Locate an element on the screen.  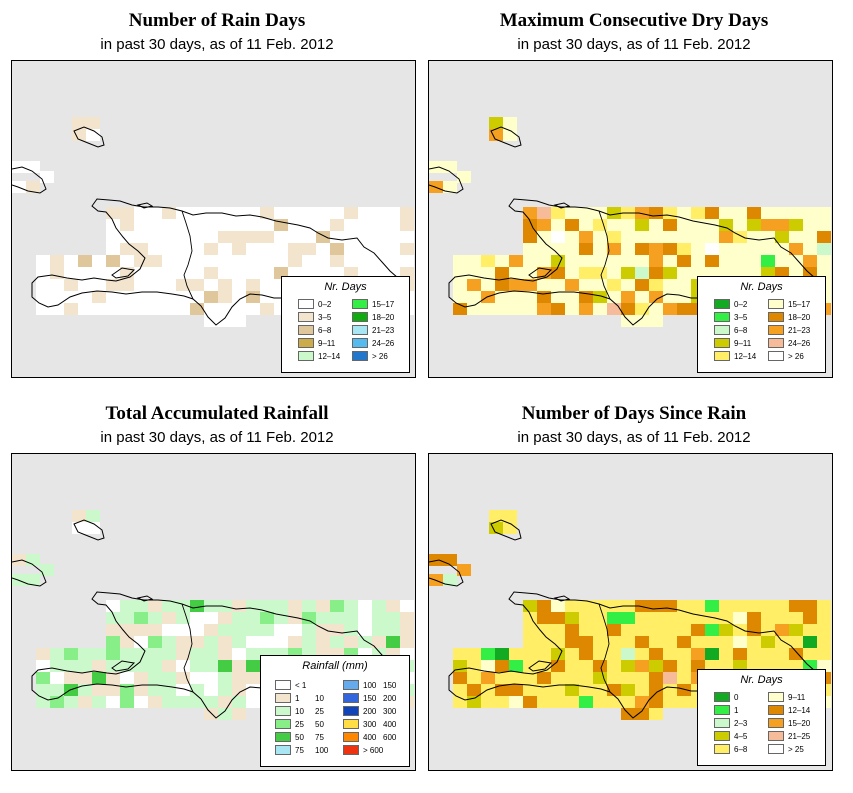
legend-label: 6–8 is located at coordinates (325, 330).